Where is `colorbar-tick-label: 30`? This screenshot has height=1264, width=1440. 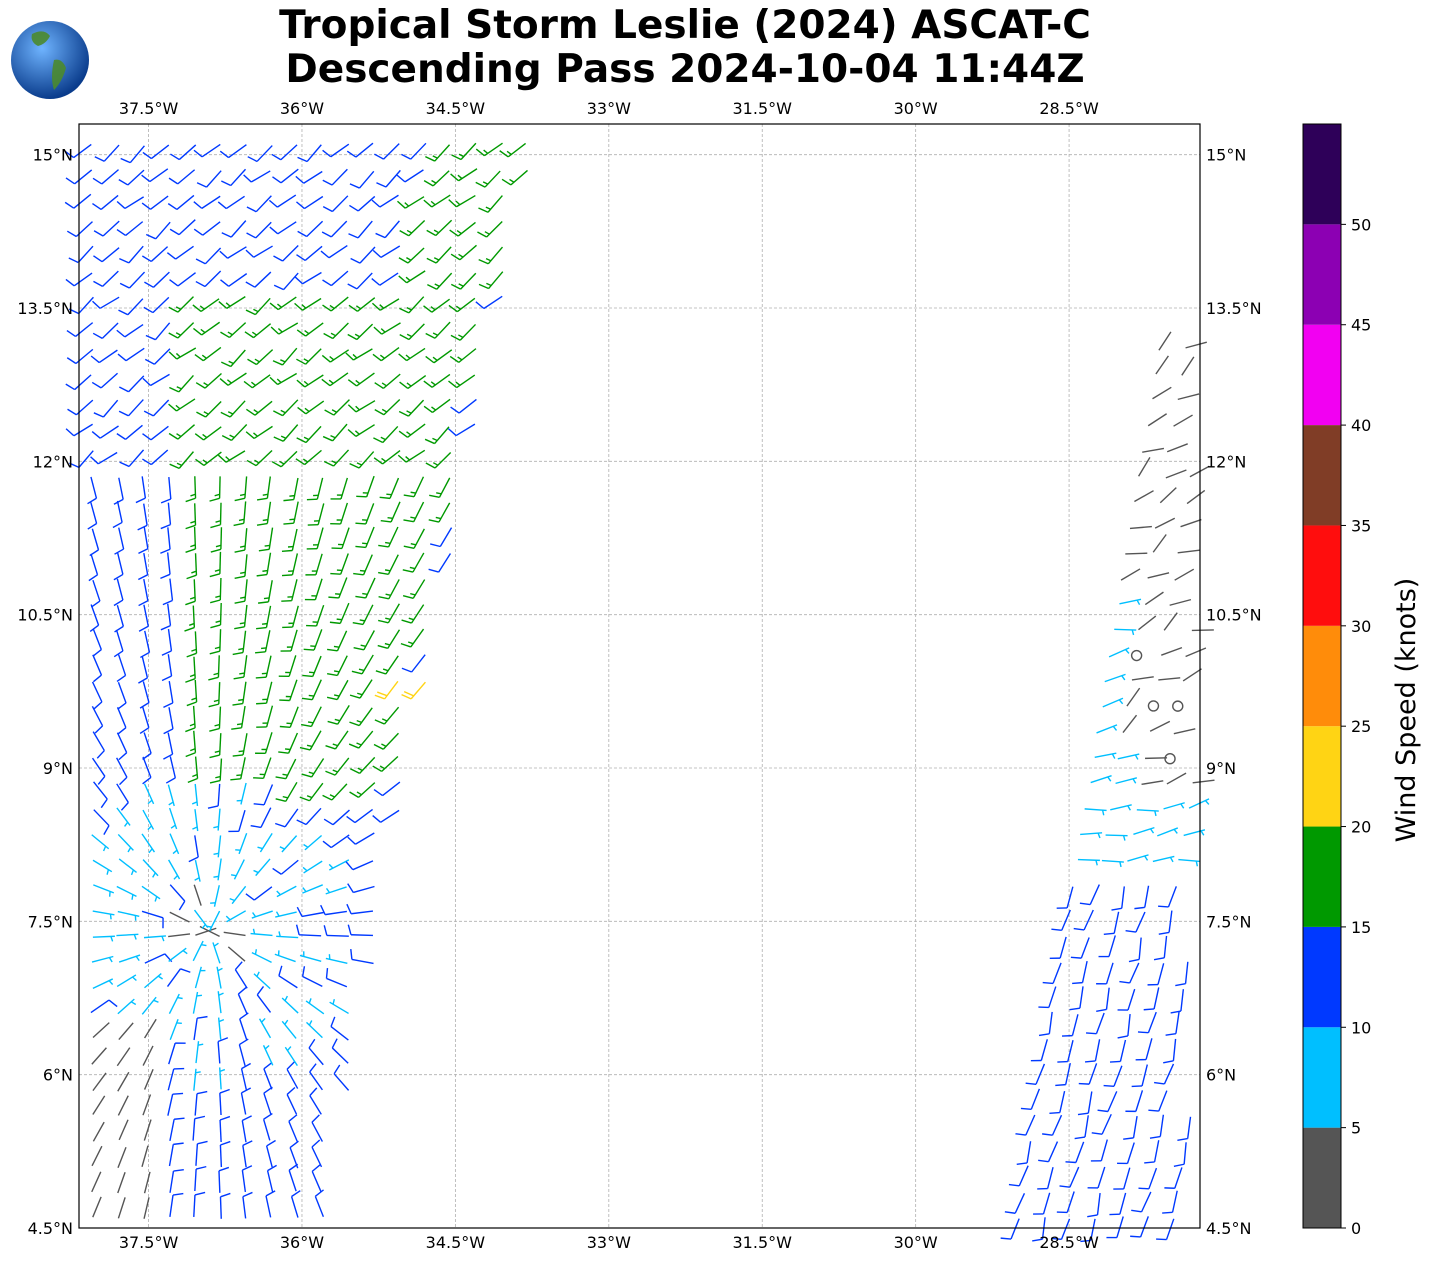 colorbar-tick-label: 30 is located at coordinates (1361, 626).